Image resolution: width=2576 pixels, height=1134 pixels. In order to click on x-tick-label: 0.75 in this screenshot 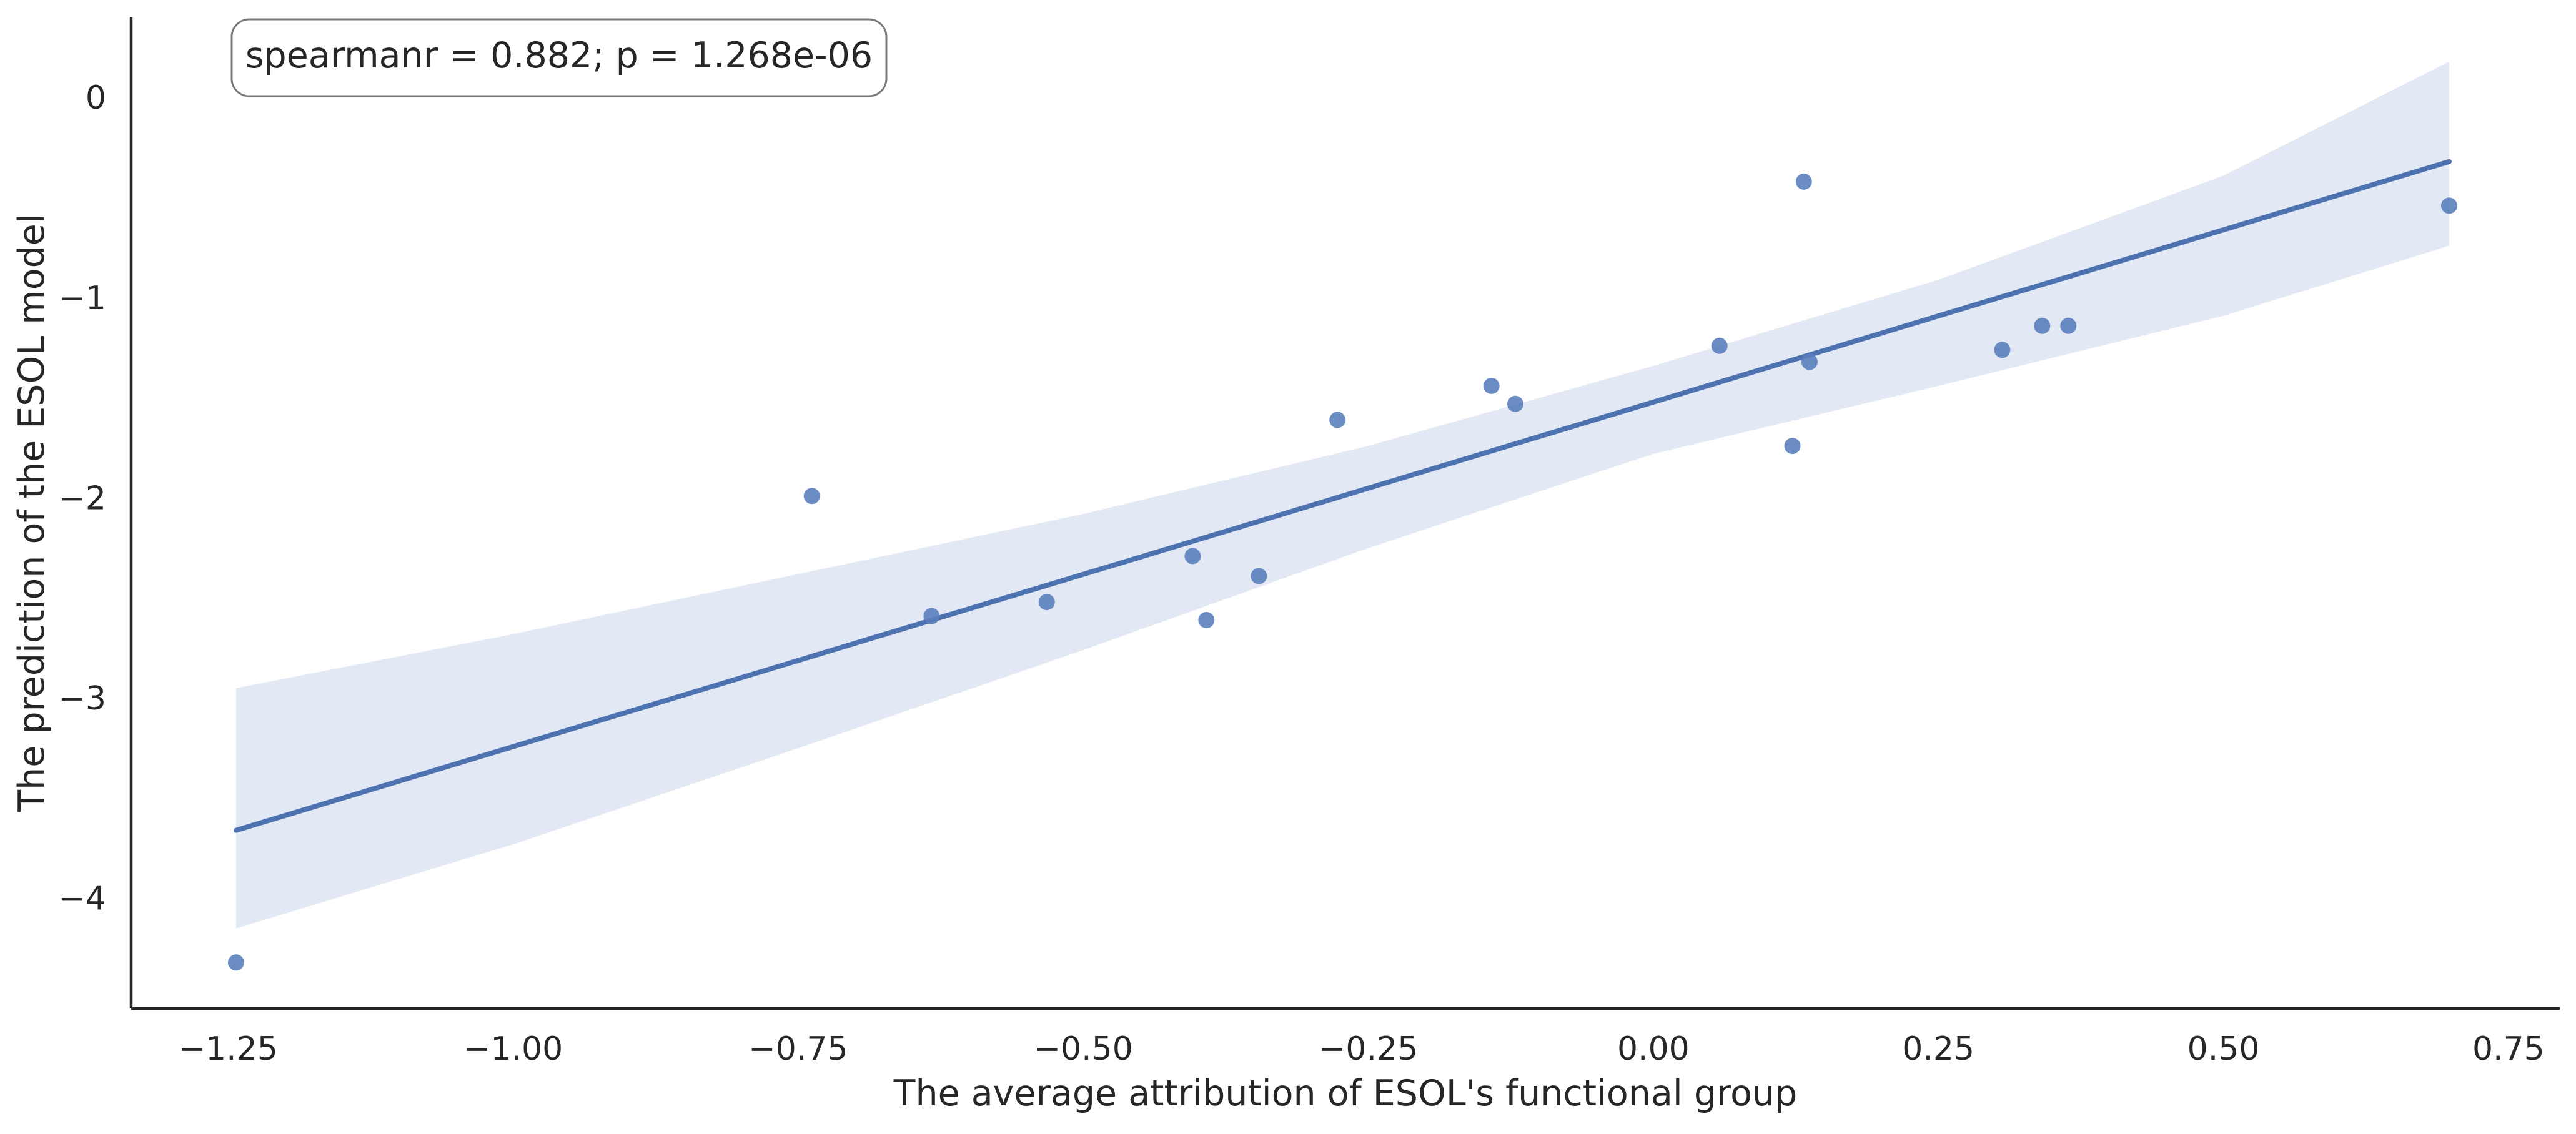, I will do `click(2508, 1049)`.